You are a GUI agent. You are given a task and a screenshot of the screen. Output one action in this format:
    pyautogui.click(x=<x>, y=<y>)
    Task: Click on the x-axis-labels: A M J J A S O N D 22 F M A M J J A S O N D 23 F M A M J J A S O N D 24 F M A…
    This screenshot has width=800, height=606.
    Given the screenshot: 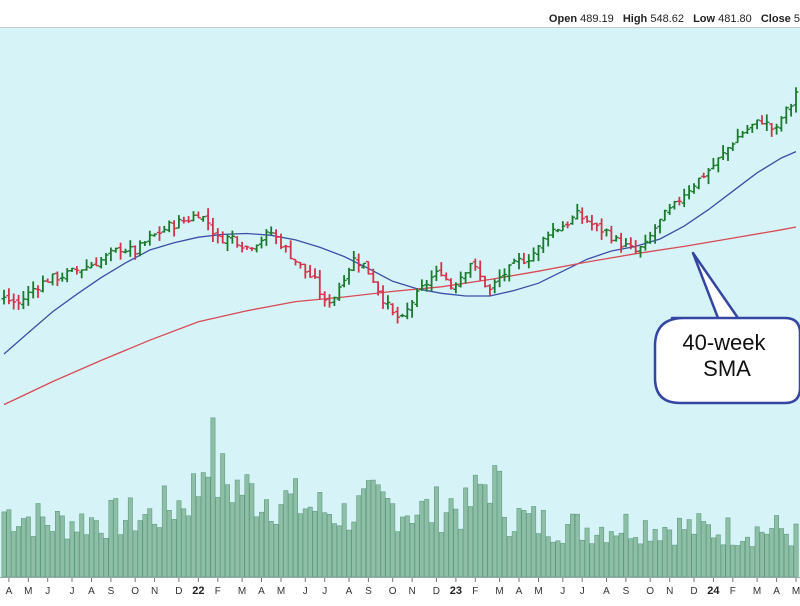 What is the action you would take?
    pyautogui.click(x=403, y=587)
    